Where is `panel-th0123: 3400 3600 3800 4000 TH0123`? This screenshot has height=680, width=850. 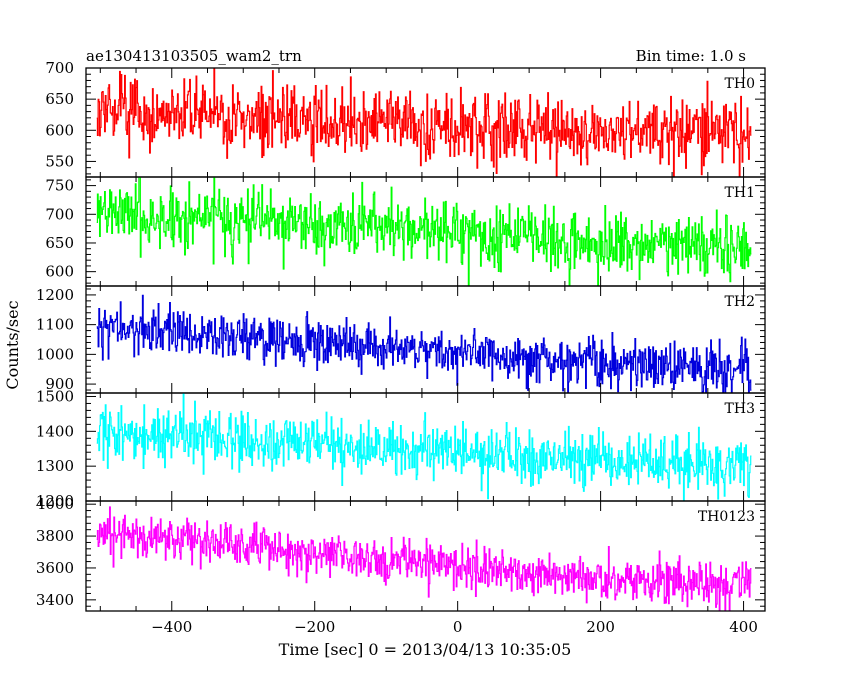
panel-th0123: 3400 3600 3800 4000 TH0123 is located at coordinates (401, 553).